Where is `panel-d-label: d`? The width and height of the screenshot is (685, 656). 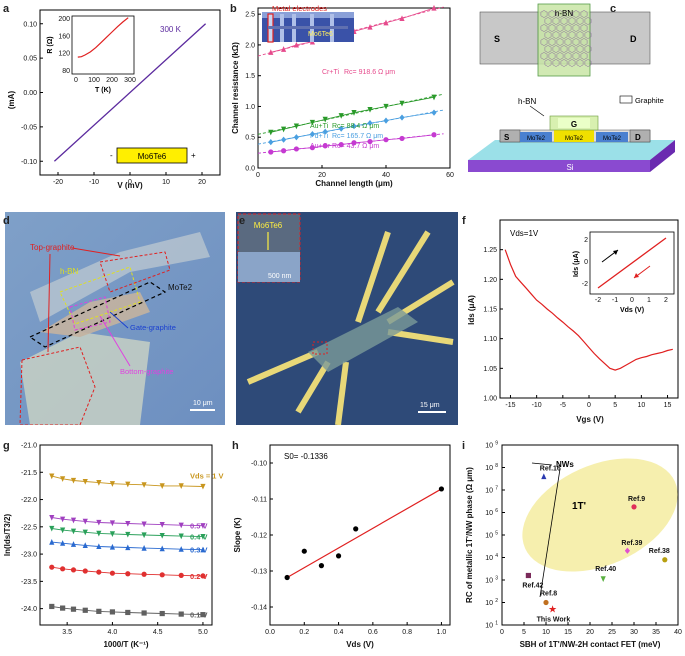
panel-d-label: d is located at coordinates (6, 221).